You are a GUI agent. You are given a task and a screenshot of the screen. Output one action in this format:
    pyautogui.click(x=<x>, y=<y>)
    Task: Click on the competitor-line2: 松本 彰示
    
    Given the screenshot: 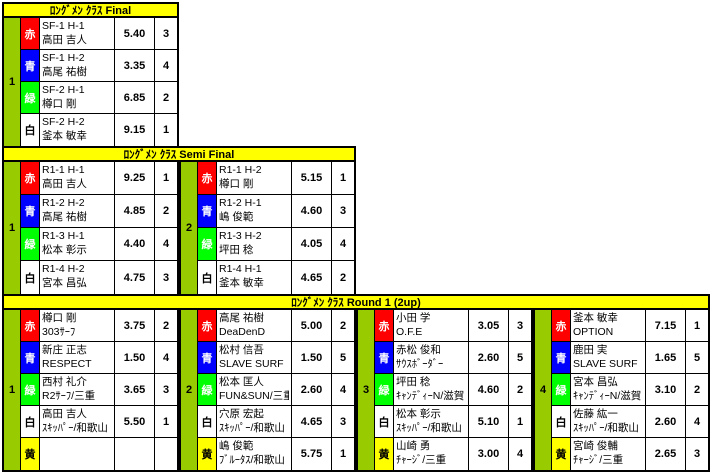 What is the action you would take?
    pyautogui.click(x=64, y=250)
    